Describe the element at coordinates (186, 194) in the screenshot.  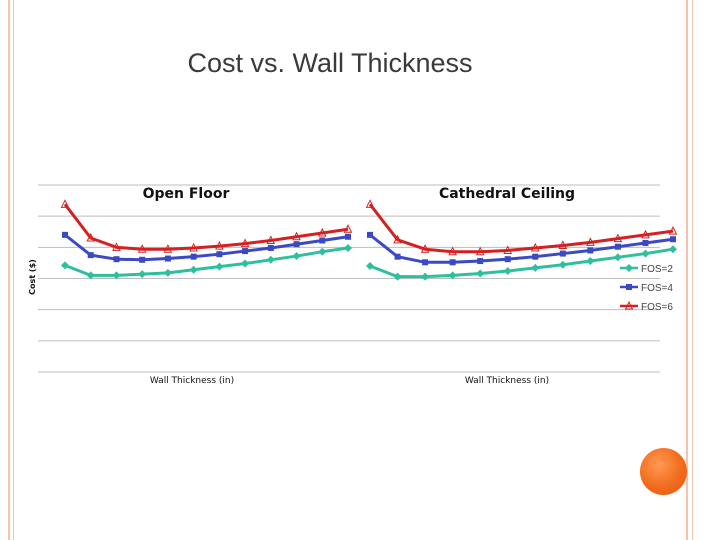
I see `panel-title-open-floor: Open Floor` at that location.